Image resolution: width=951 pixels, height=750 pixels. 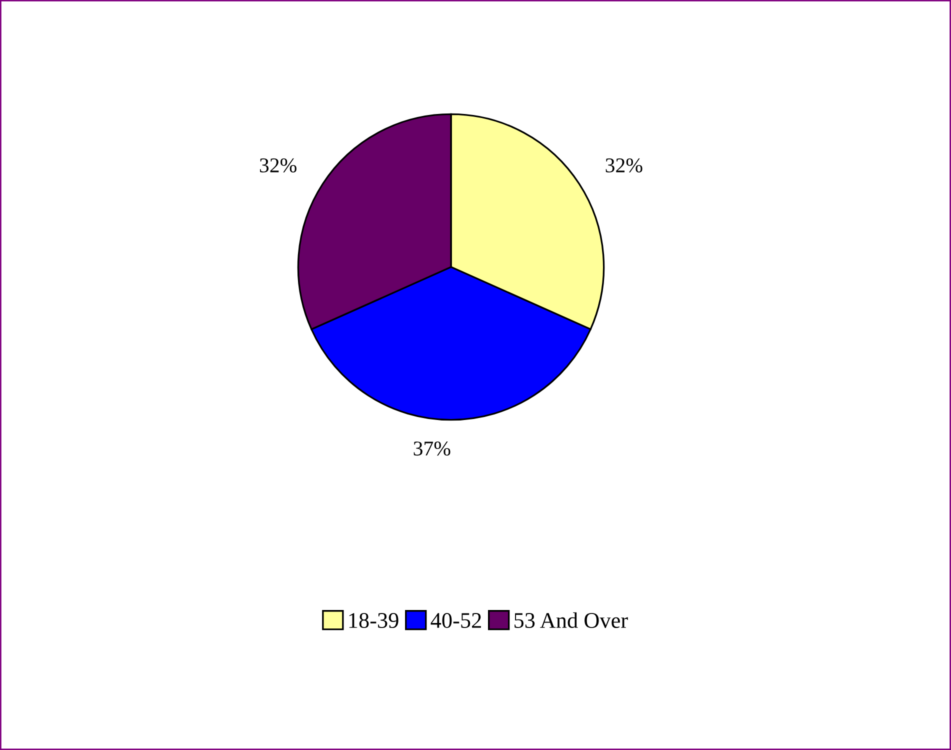 I want to click on legend-label: 53 And Over, so click(x=571, y=620).